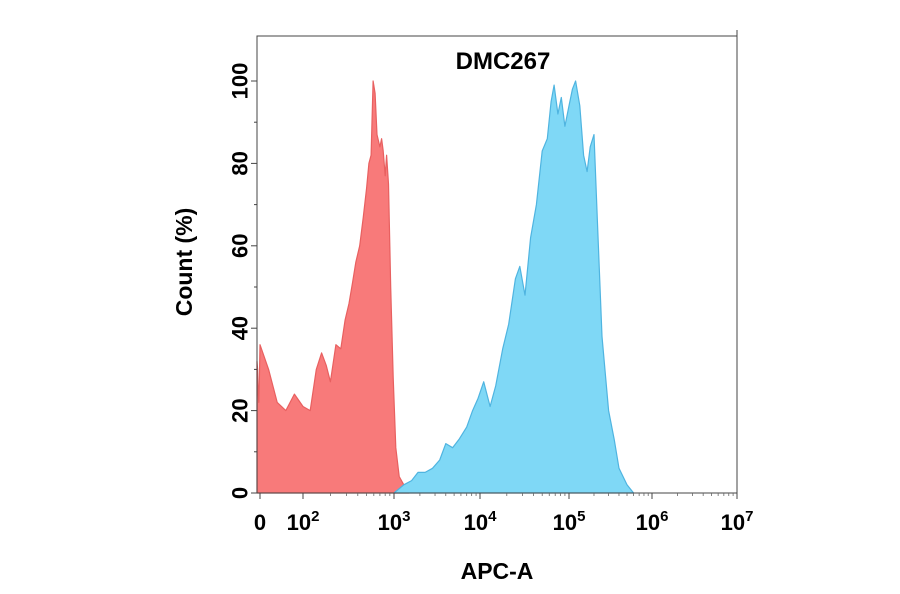  I want to click on x-tick-label: 0, so click(260, 522).